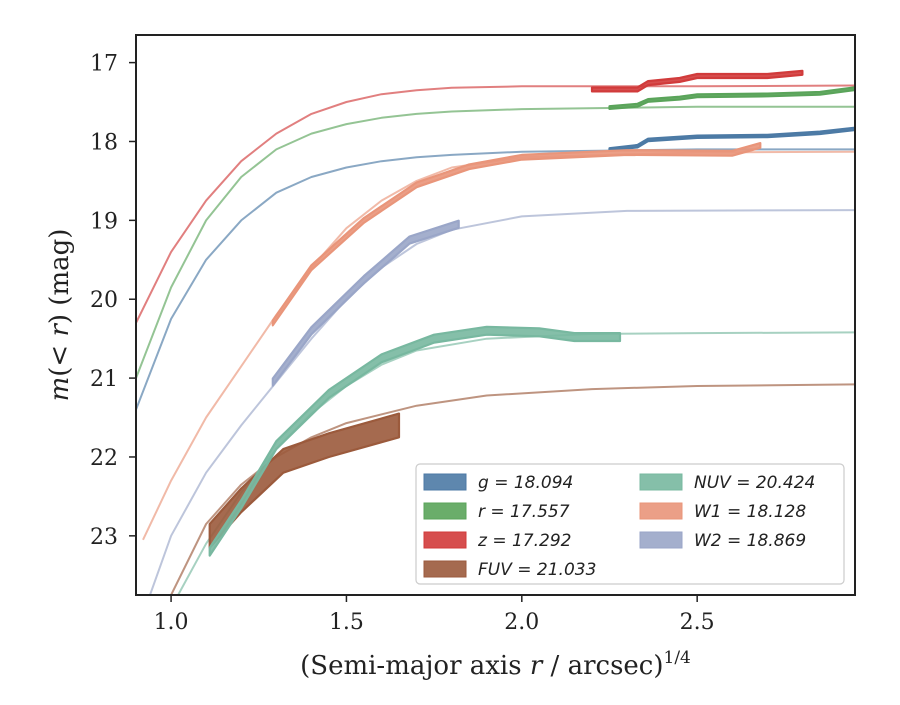  What do you see at coordinates (750, 541) in the screenshot?
I see `legend-label-w2: W2 = 18.869` at bounding box center [750, 541].